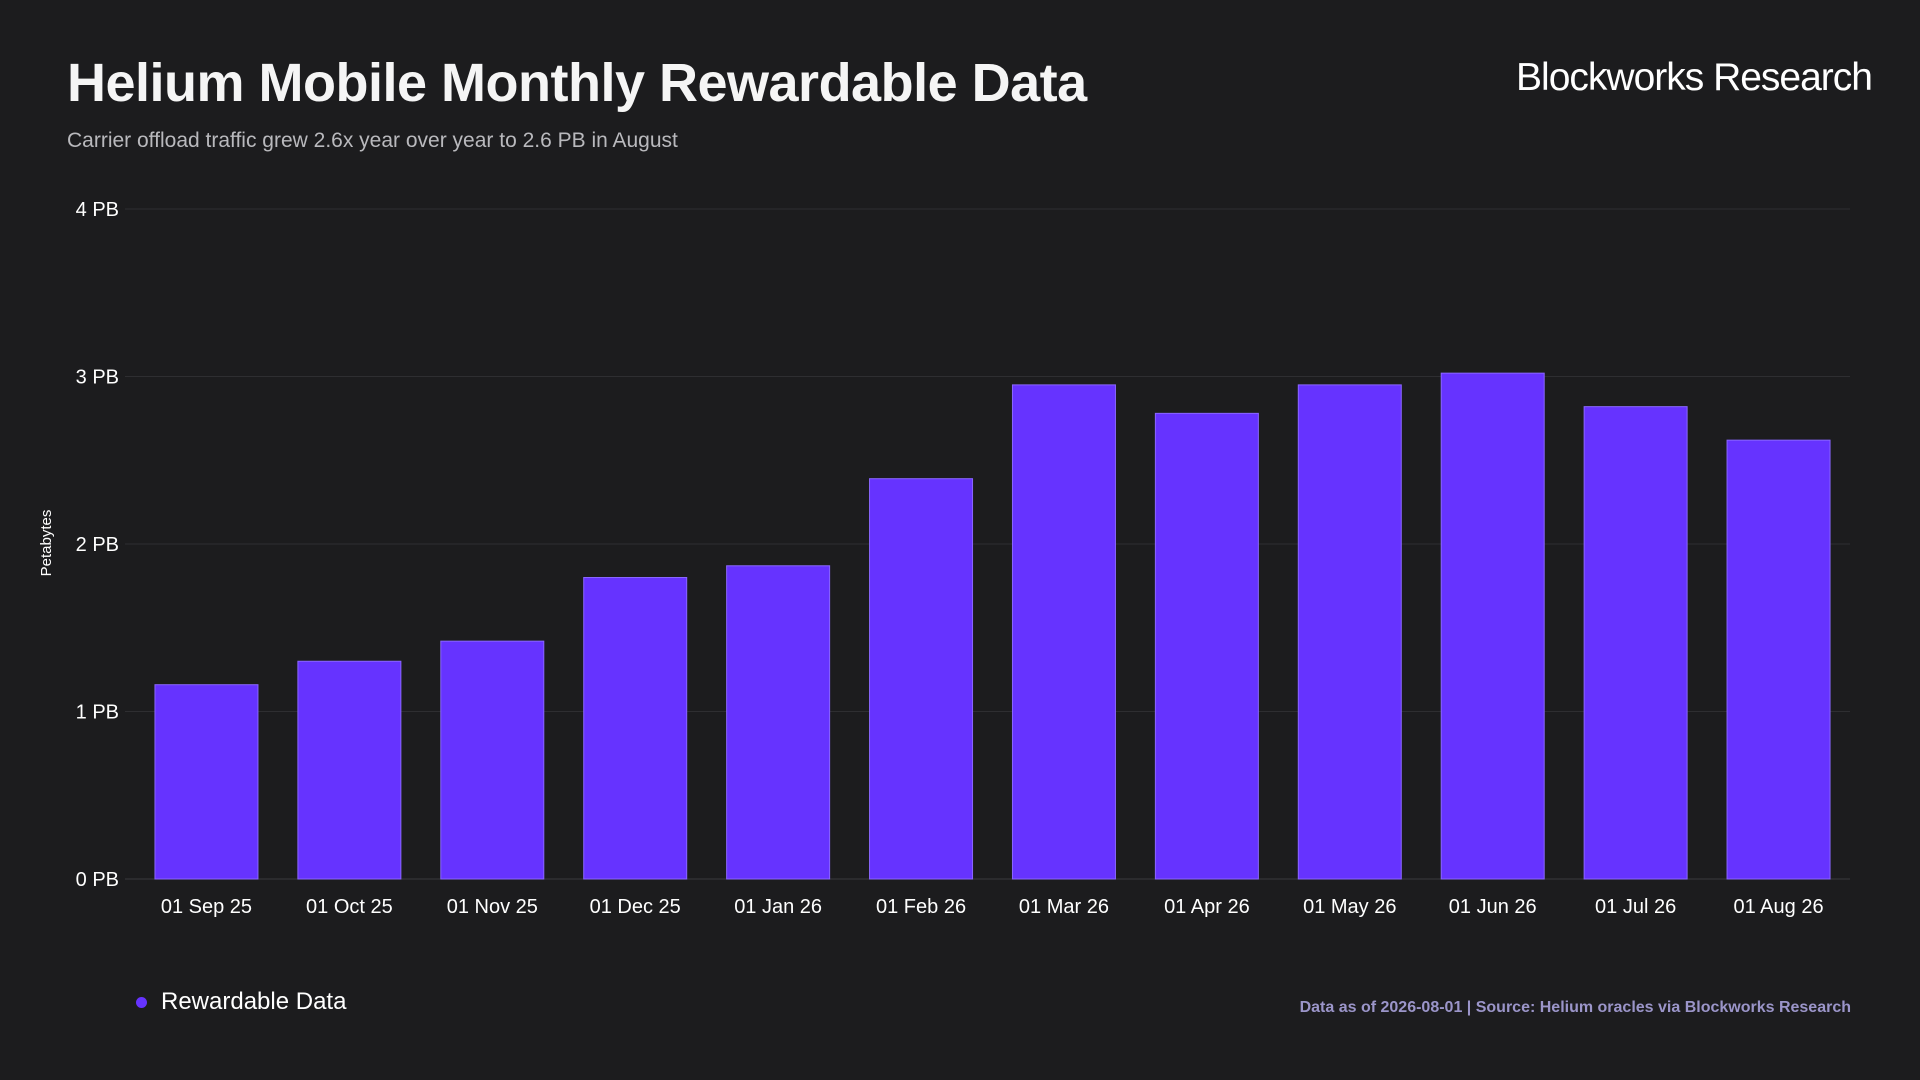  I want to click on brand-logo: Blockworks Research, so click(1694, 77).